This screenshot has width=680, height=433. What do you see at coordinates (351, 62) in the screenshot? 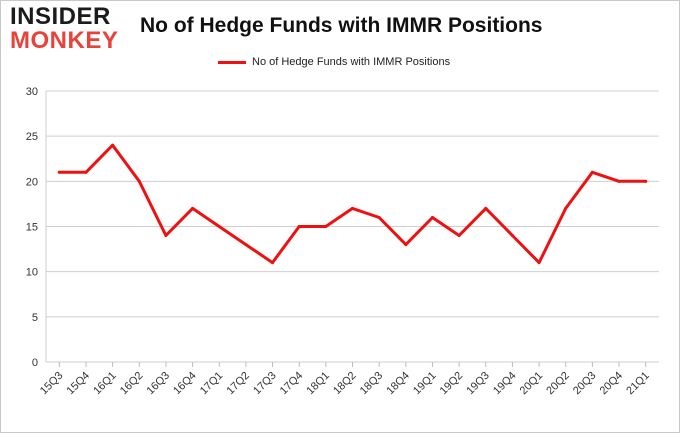
I see `legend-label: No of Hedge Funds with IMMR Positions` at bounding box center [351, 62].